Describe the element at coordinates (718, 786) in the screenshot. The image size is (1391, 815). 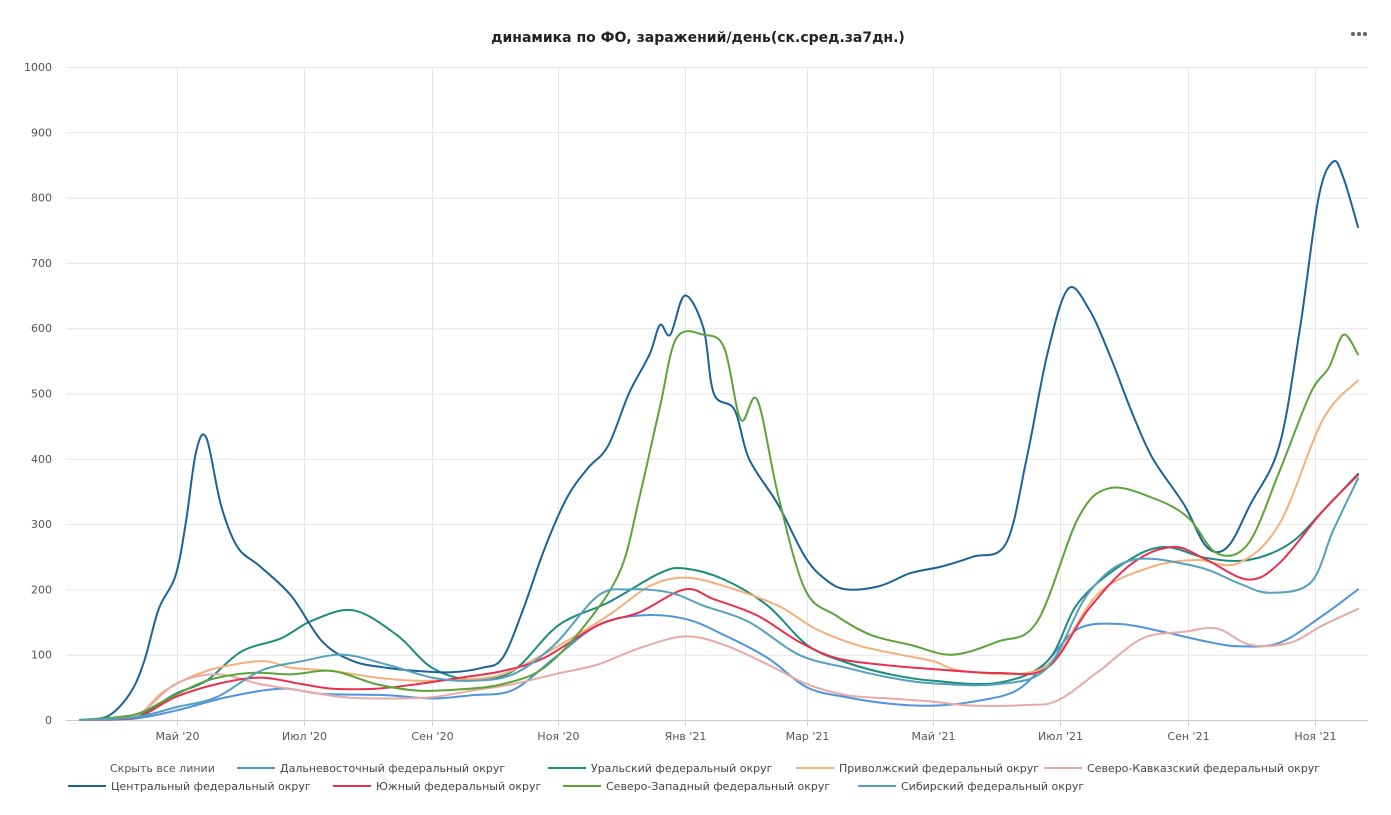
I see `legend-label: Северо-Западный федеральный округ` at that location.